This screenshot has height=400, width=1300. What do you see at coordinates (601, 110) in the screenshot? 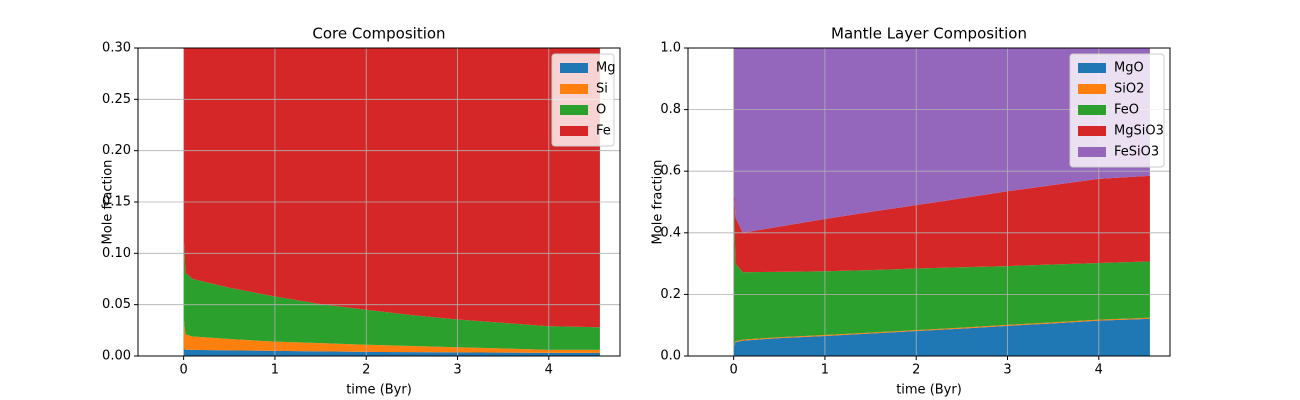
I see `legend-label: O` at bounding box center [601, 110].